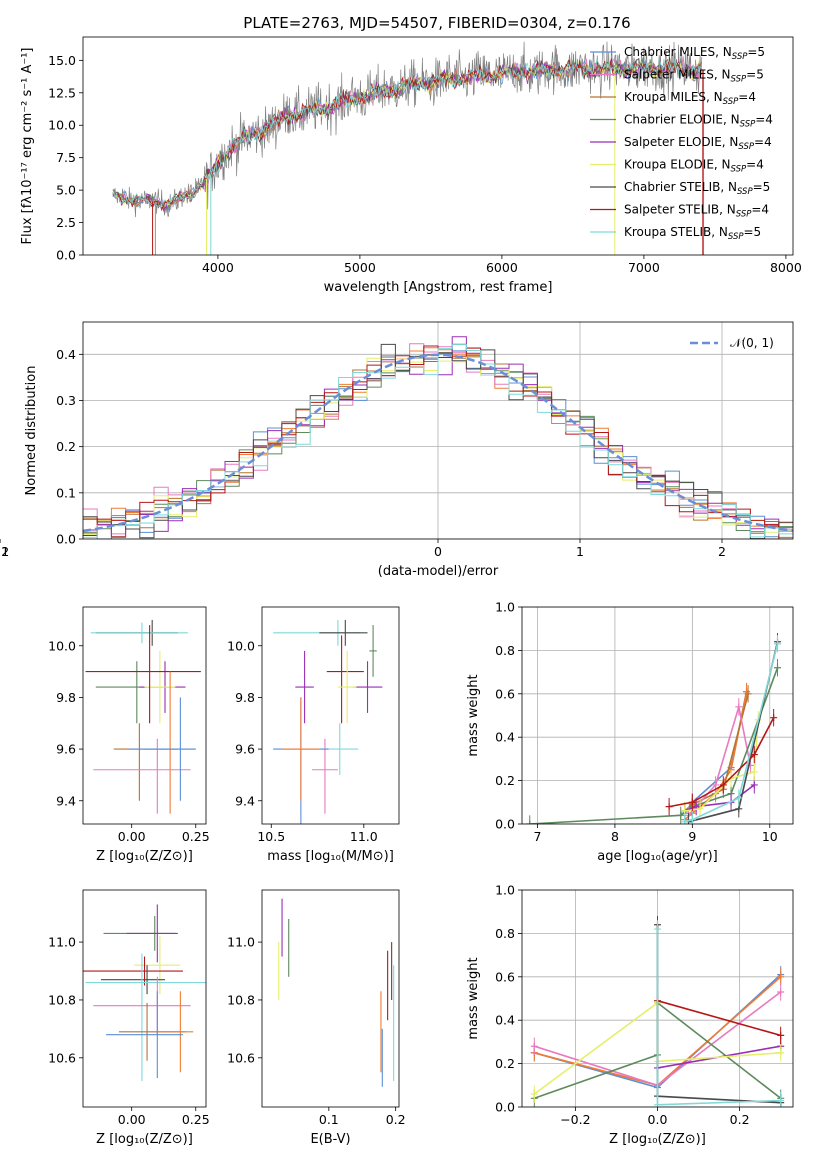 The width and height of the screenshot is (819, 1170). Describe the element at coordinates (31, 431) in the screenshot. I see `y-axis-label: Normed distribution` at that location.